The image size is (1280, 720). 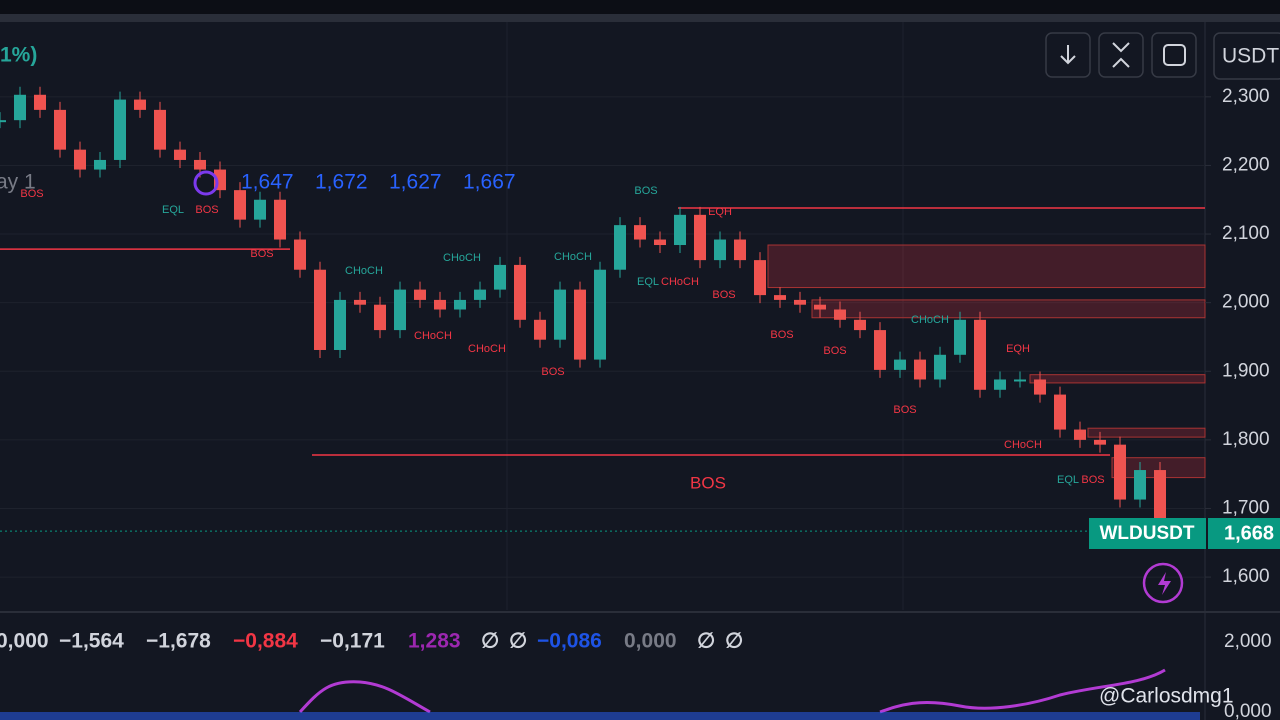 I want to click on ohlc-value: 1,627, so click(x=415, y=182).